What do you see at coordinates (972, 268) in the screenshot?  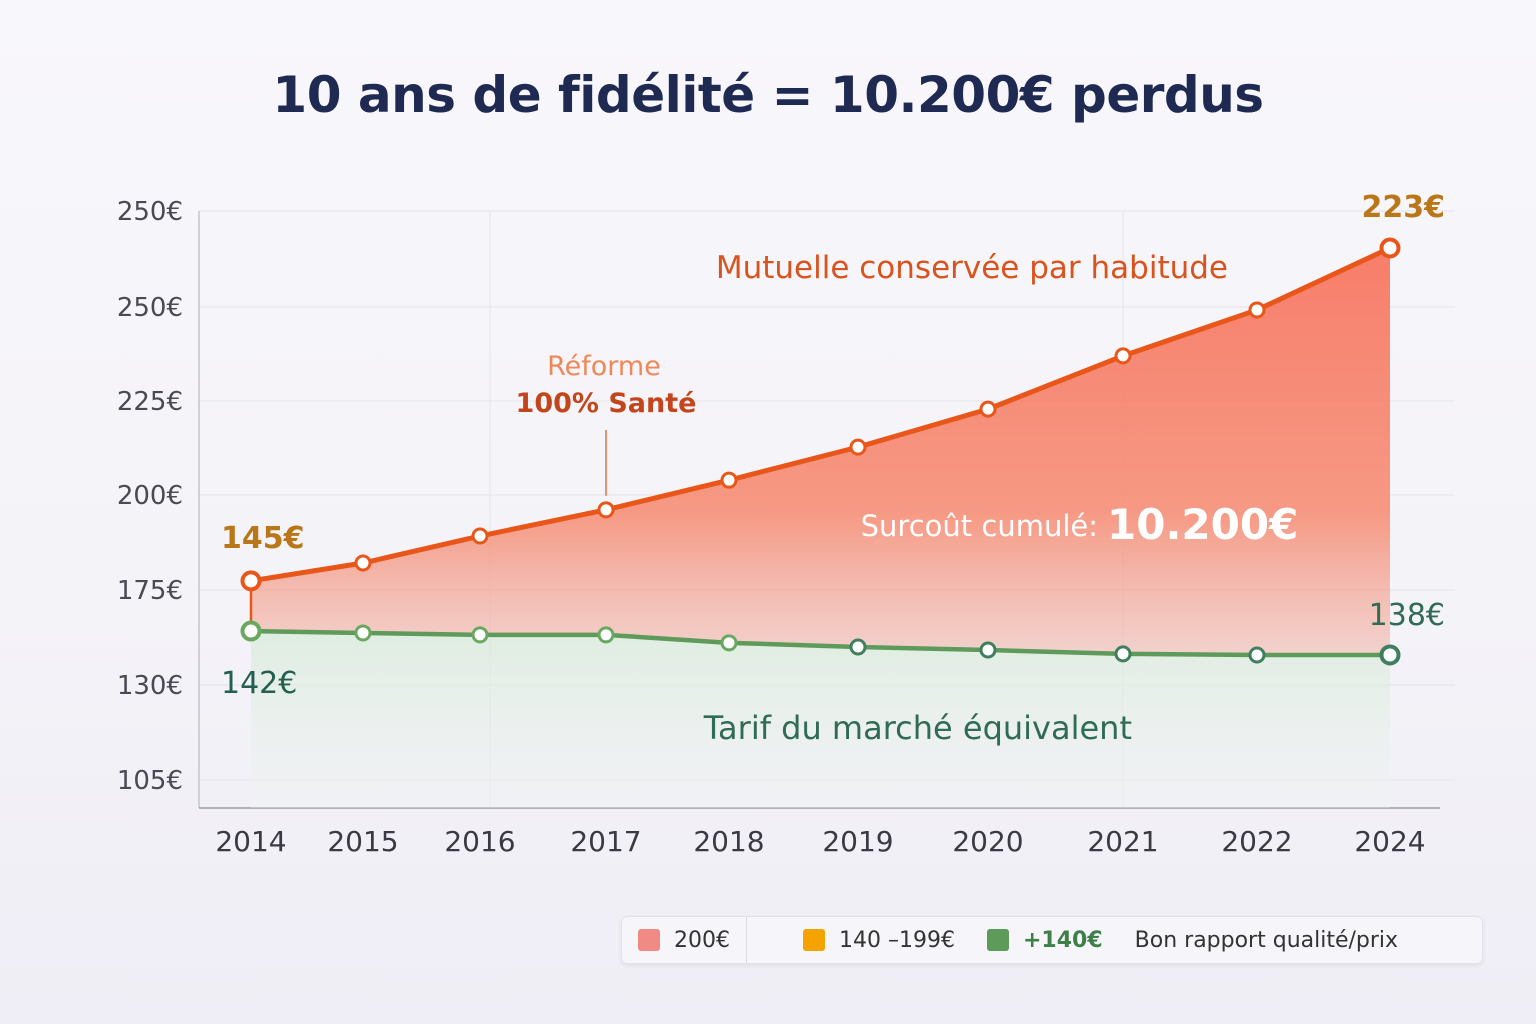 I see `series-label-mutuelle: Mutuelle conservée par habitude` at bounding box center [972, 268].